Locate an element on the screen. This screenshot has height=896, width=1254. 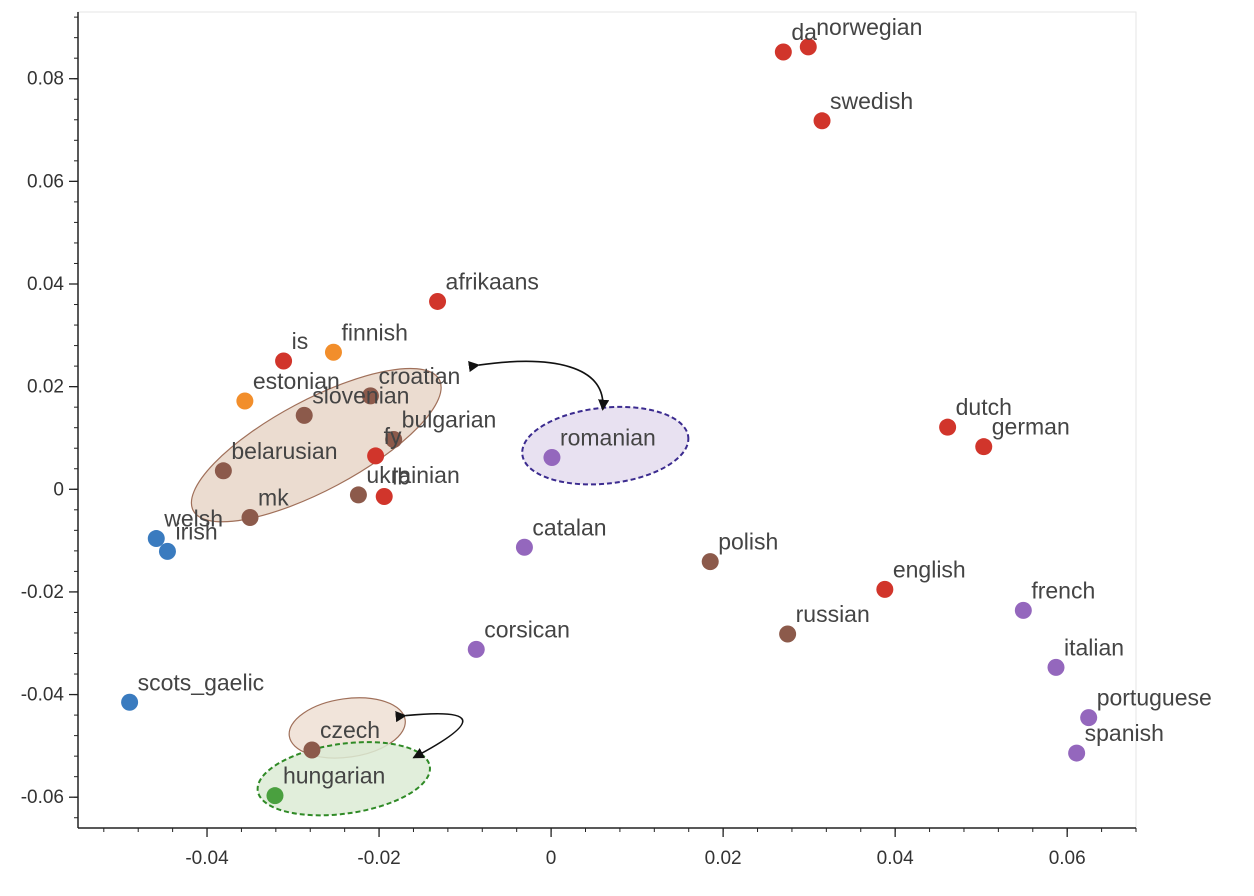
y-tick-label: -0.06 is located at coordinates (42, 797).